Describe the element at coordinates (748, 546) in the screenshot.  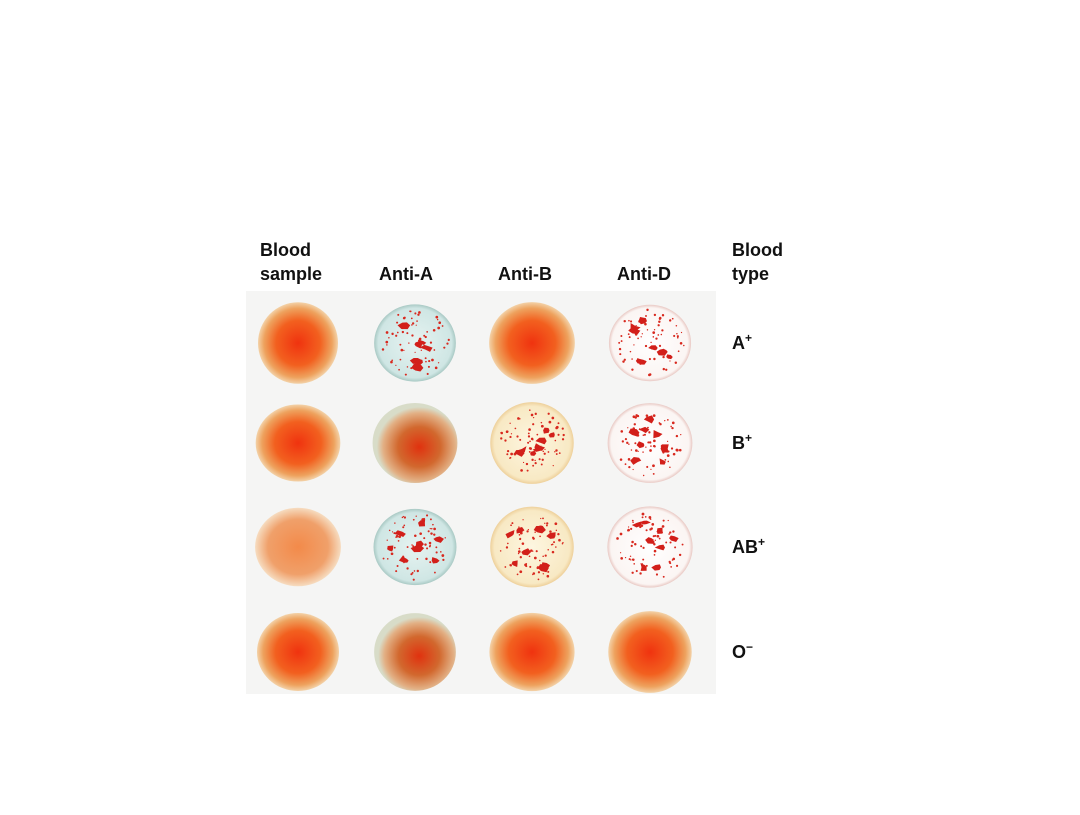
I see `blood-type: AB+` at that location.